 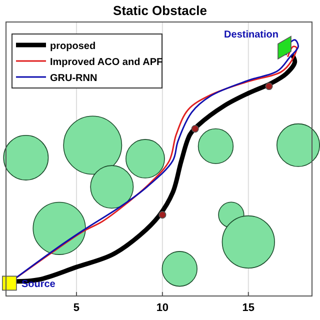 I want to click on legend-label: proposed, so click(x=73, y=46).